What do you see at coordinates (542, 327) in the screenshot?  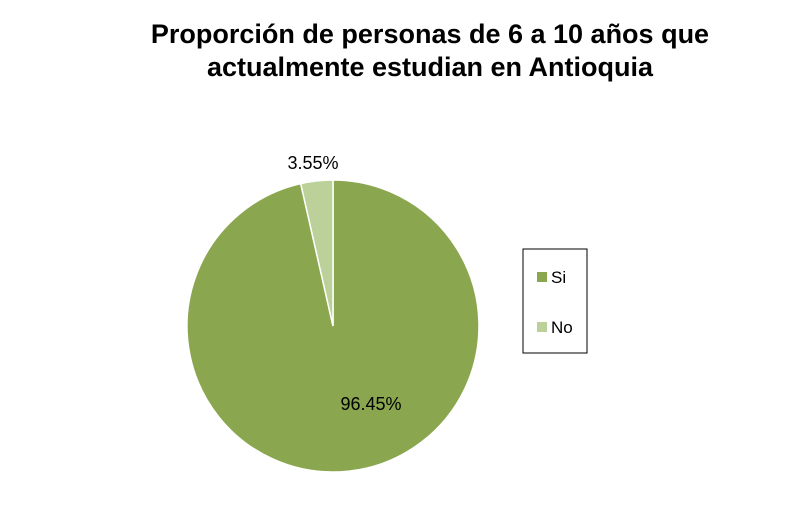 I see `legend-swatch-no` at bounding box center [542, 327].